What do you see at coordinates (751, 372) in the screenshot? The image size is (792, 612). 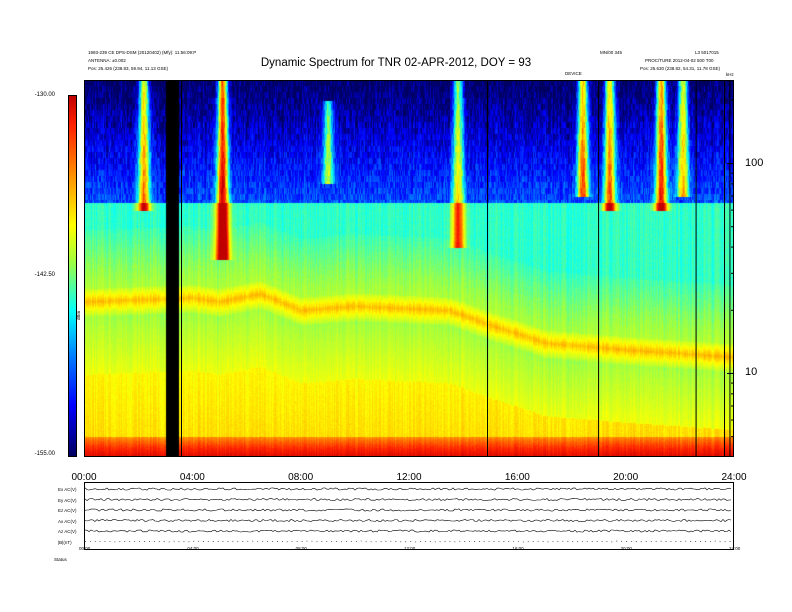 I see `y-tick-label: 10` at bounding box center [751, 372].